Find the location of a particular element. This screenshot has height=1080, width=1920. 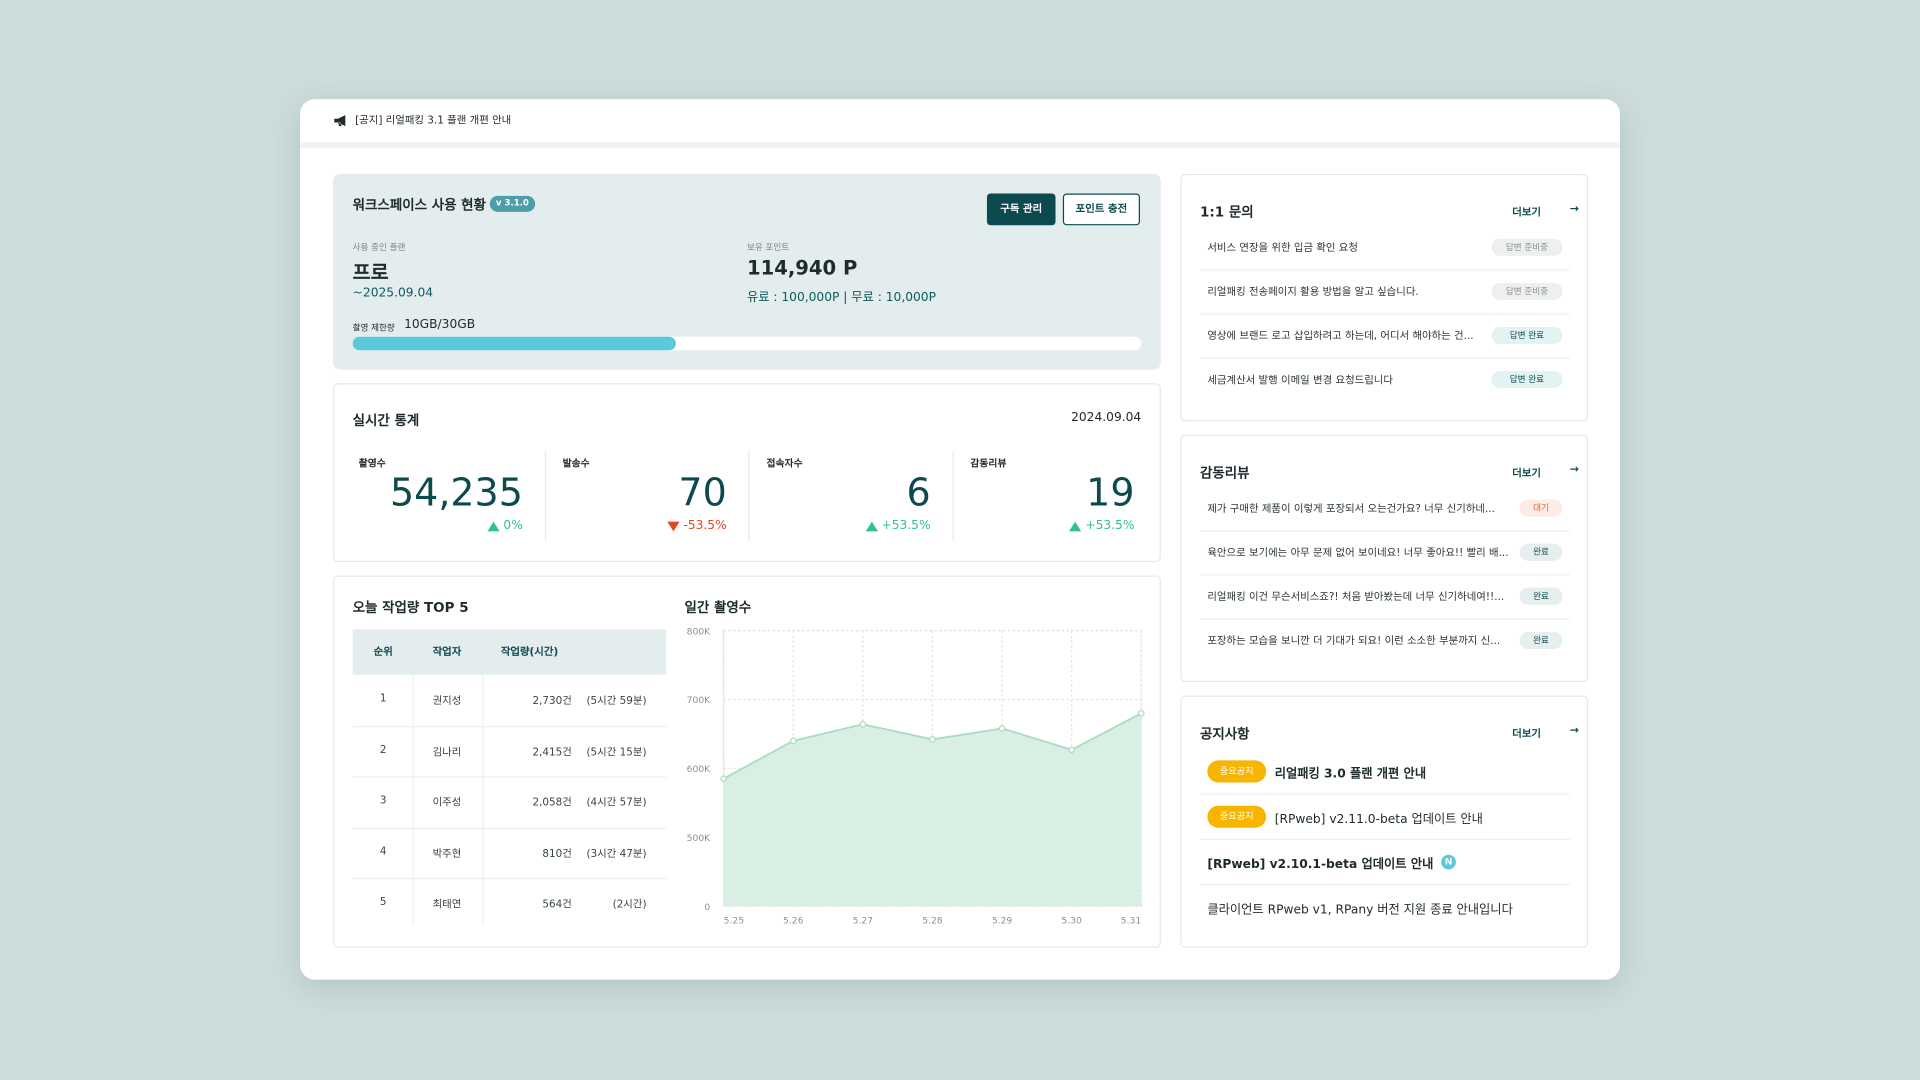

stat-value: 6 is located at coordinates (918, 493).